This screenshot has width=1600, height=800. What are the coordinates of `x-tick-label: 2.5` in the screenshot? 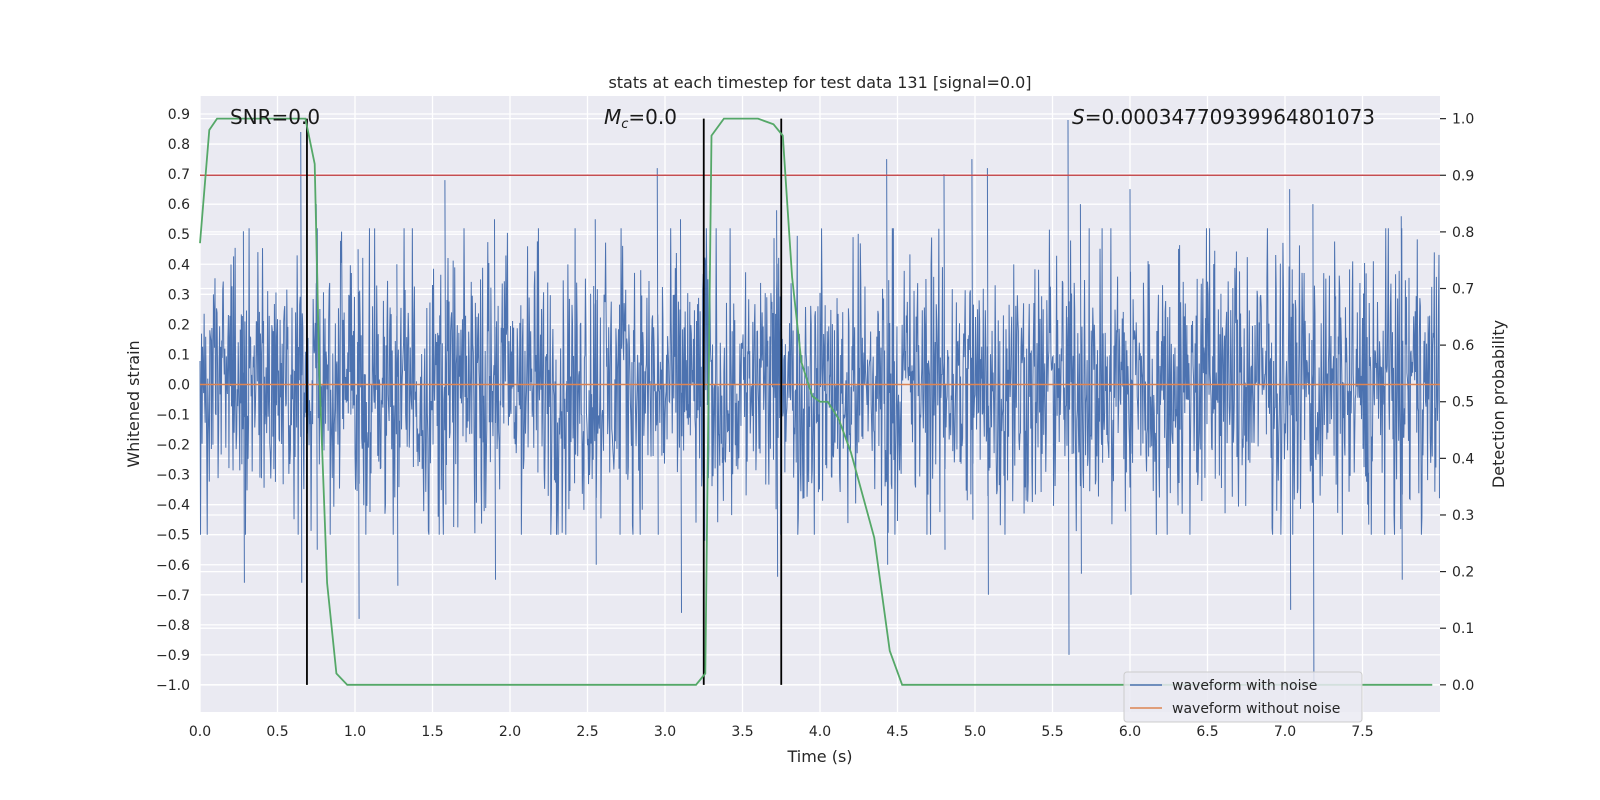 It's located at (587, 732).